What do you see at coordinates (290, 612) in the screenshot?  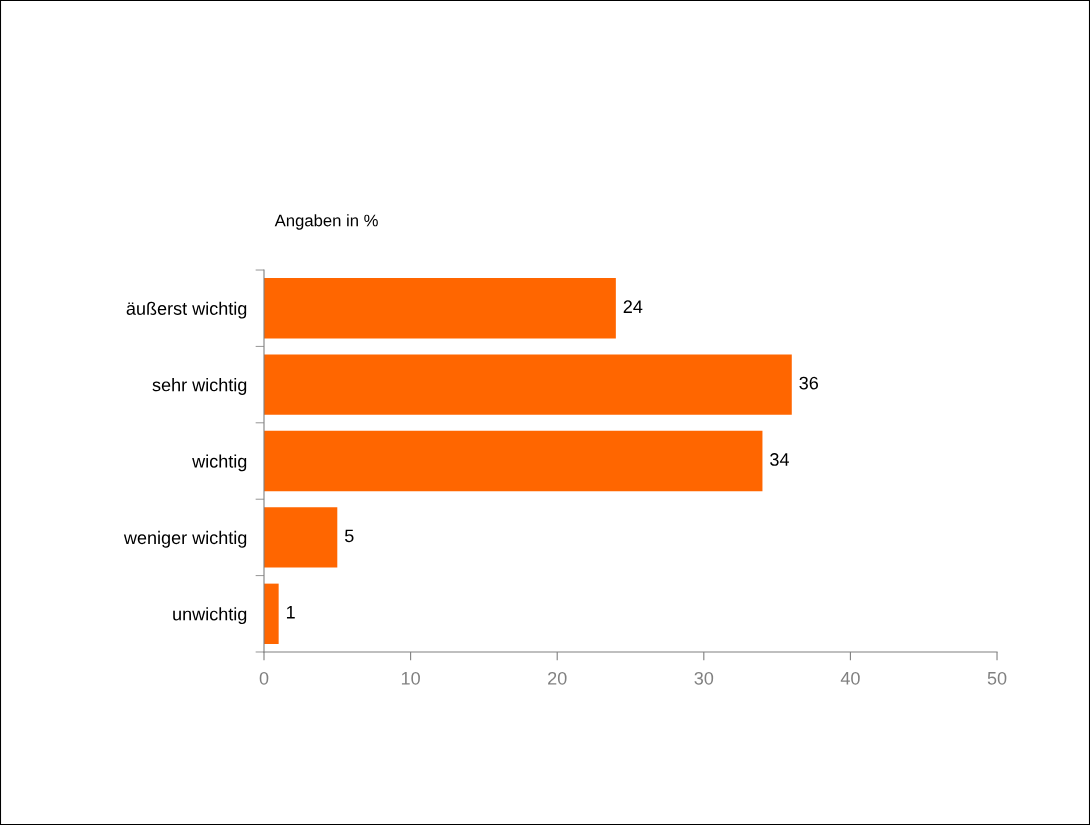 I see `data-label: 1` at bounding box center [290, 612].